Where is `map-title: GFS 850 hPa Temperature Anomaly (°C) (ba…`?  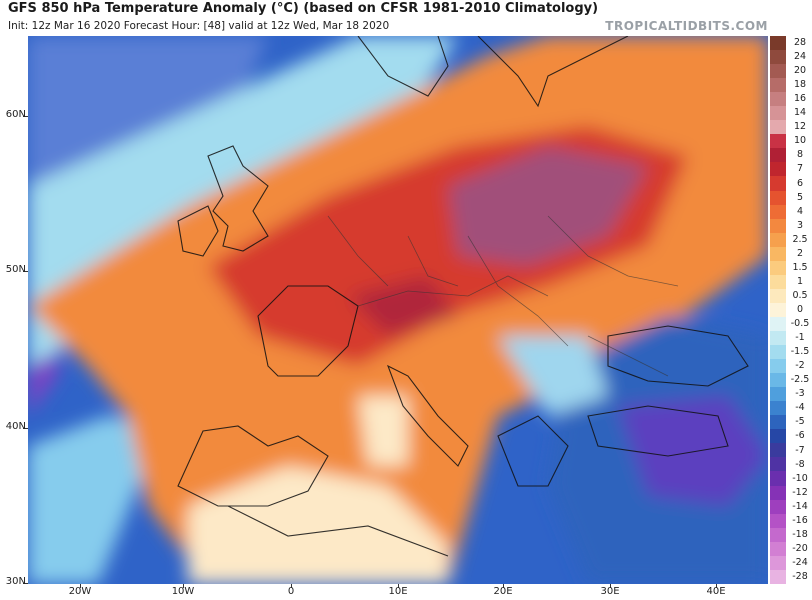 map-title: GFS 850 hPa Temperature Anomaly (°C) (ba… is located at coordinates (303, 8).